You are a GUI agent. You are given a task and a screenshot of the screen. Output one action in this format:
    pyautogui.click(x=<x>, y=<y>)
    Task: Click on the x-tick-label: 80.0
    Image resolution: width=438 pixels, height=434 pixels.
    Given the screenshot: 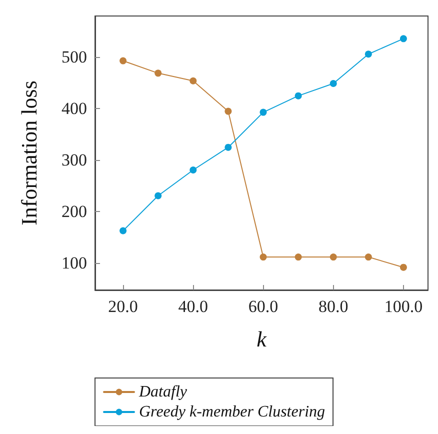 What is the action you would take?
    pyautogui.click(x=333, y=306)
    